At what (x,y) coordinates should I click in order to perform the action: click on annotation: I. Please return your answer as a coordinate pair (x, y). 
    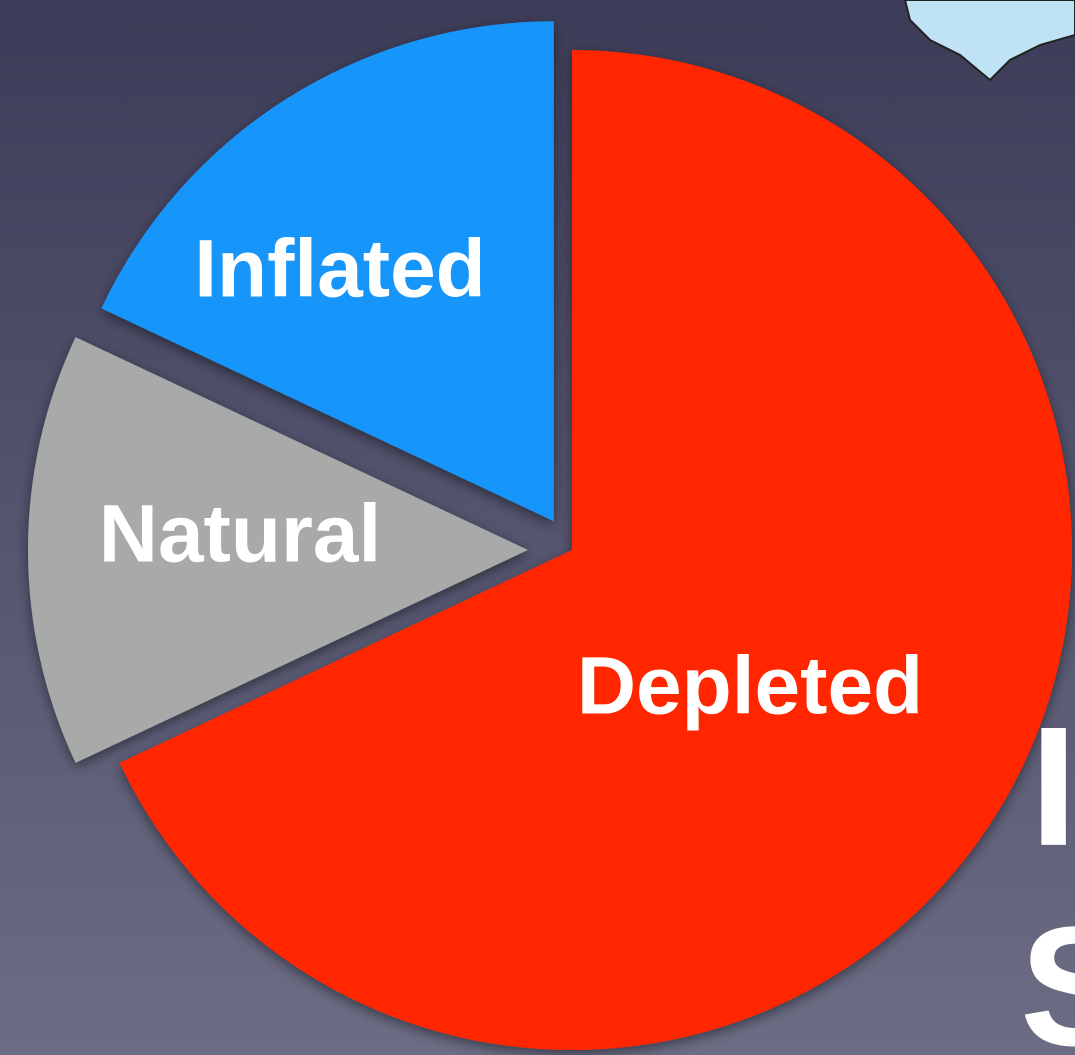
    Looking at the image, I should click on (1052, 787).